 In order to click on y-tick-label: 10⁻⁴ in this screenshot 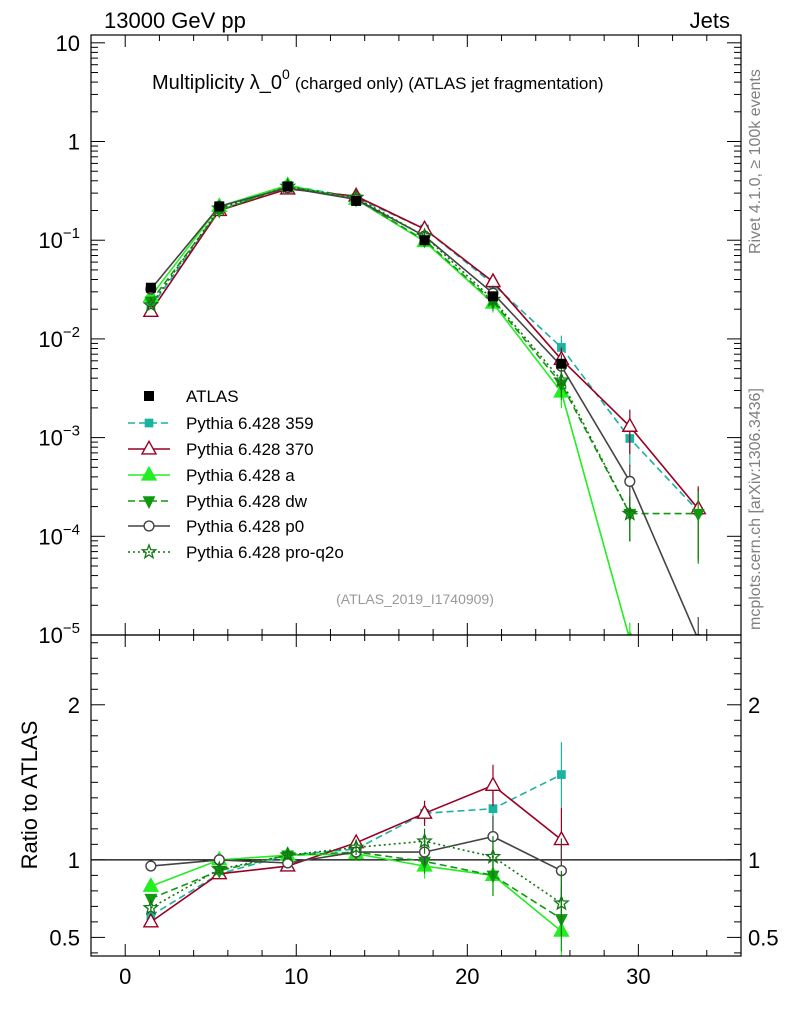, I will do `click(59, 535)`.